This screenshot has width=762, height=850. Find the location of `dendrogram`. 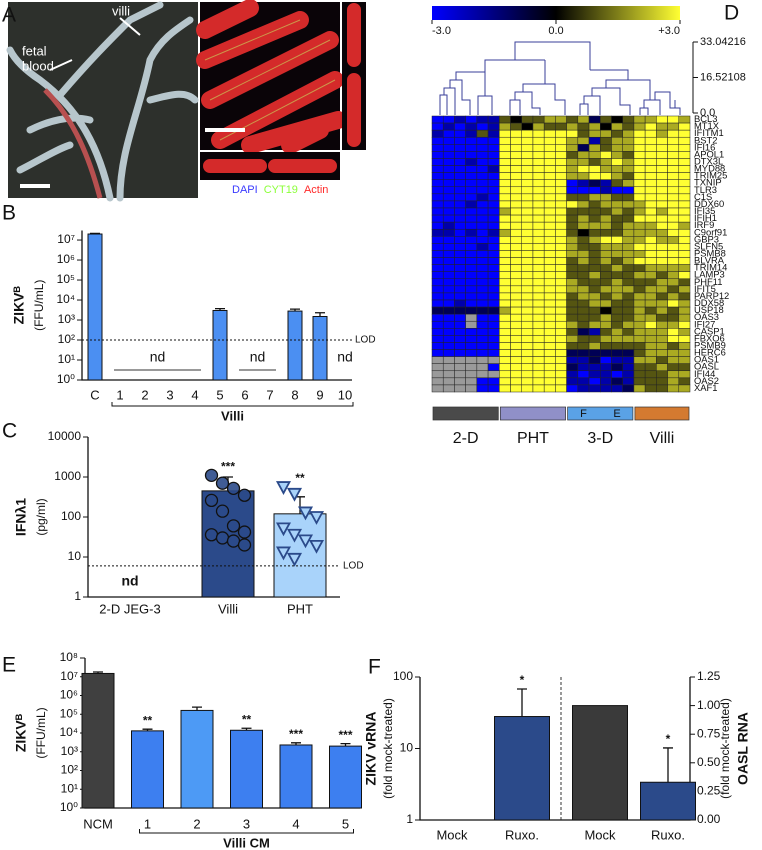

dendrogram is located at coordinates (560, 78).